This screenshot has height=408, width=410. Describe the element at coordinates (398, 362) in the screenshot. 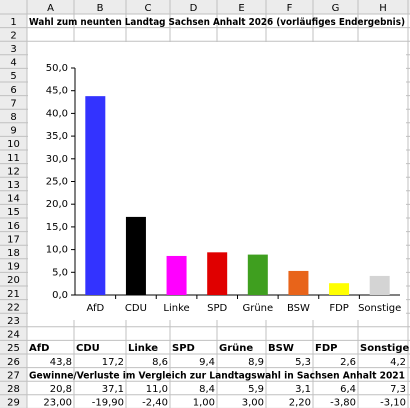

I see `cell-text: 4,2` at that location.